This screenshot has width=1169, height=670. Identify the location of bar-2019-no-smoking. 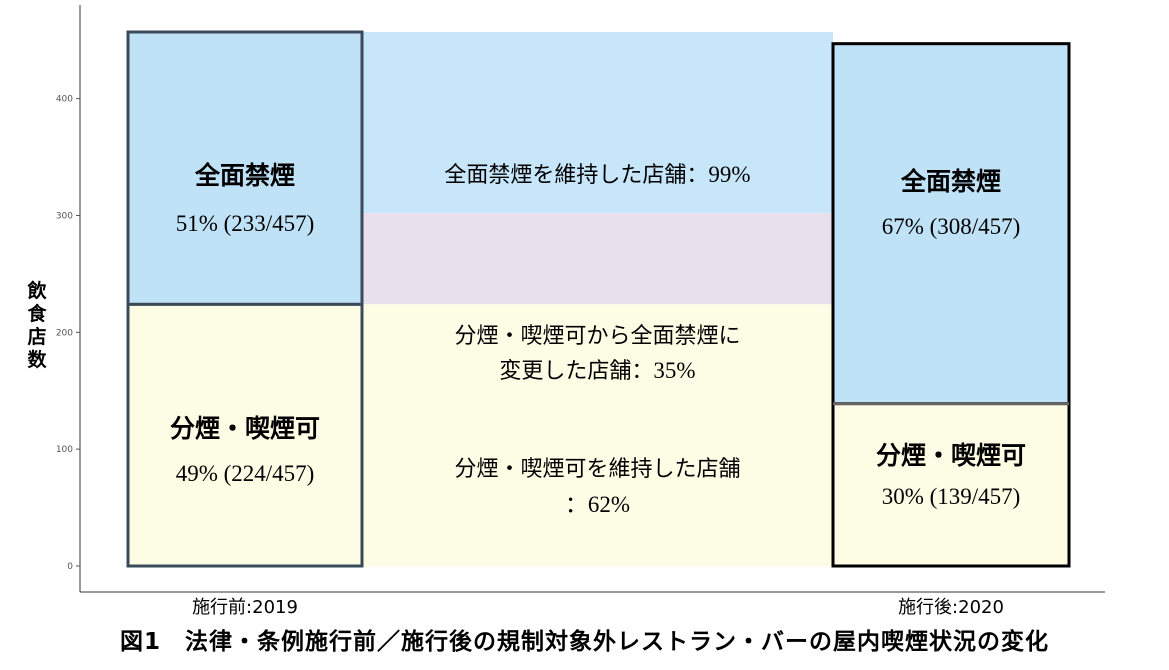
(245, 168).